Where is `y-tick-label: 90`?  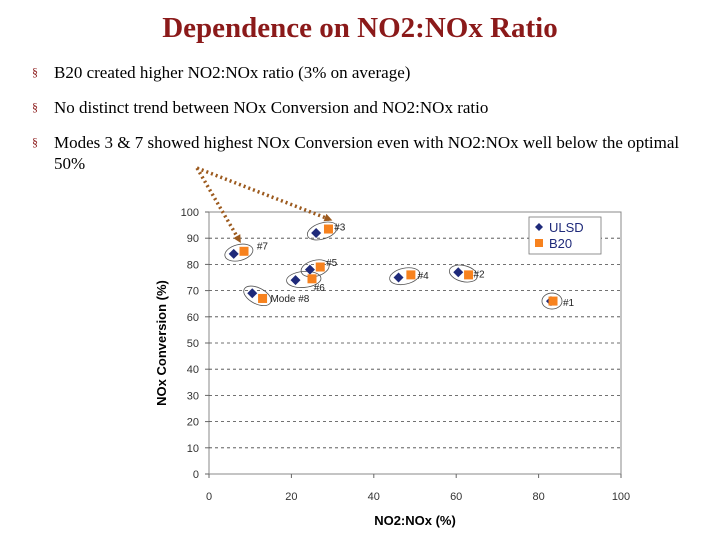 y-tick-label: 90 is located at coordinates (193, 239).